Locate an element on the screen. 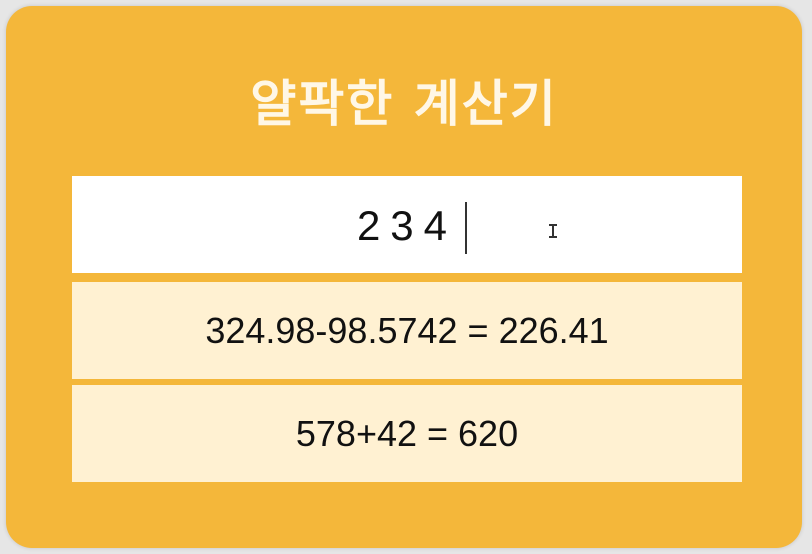  input-row is located at coordinates (407, 226).